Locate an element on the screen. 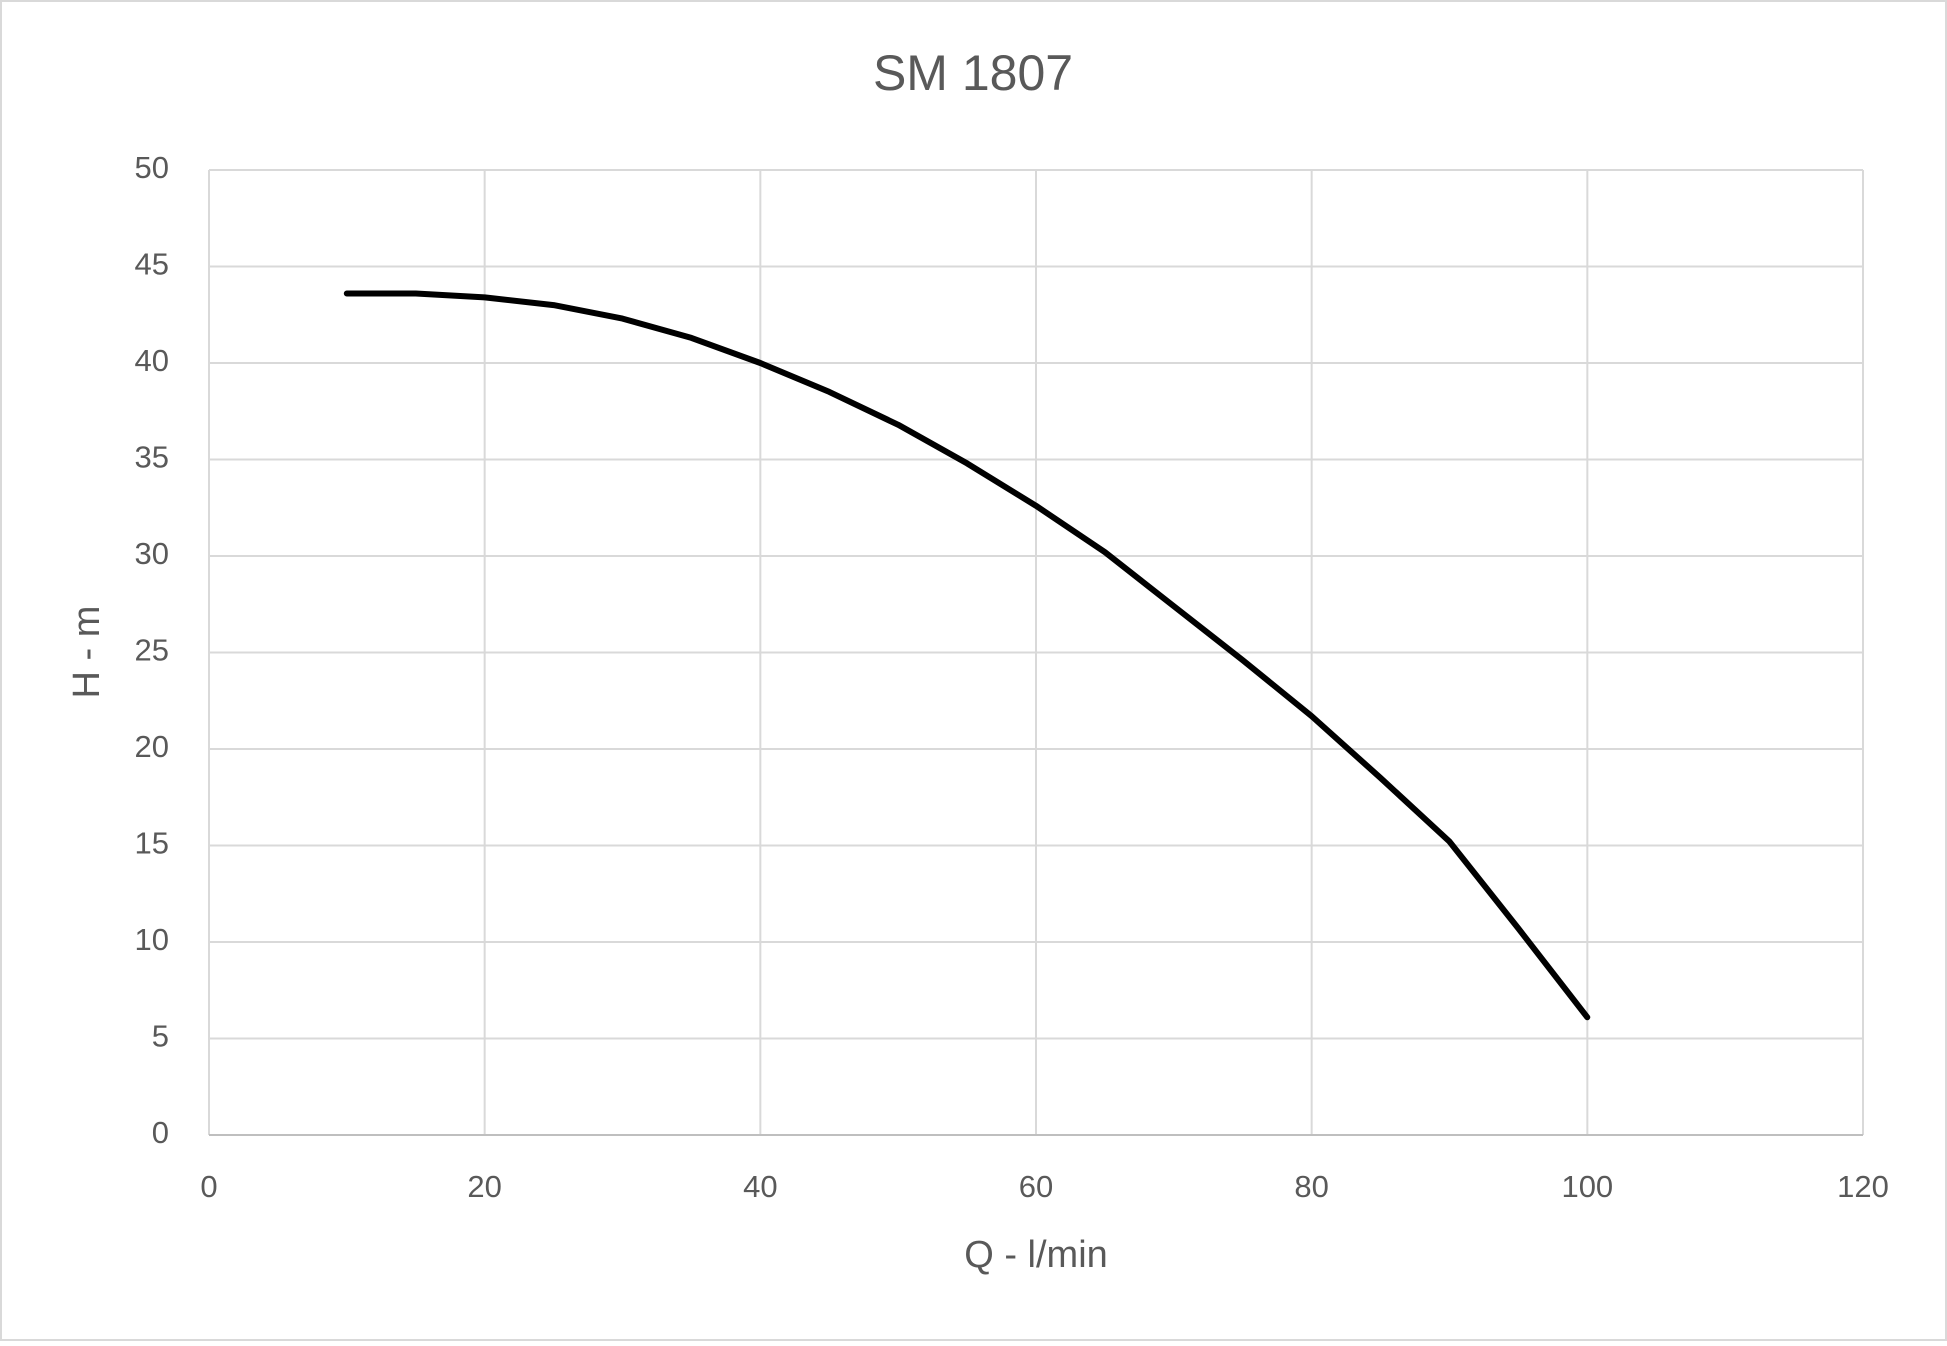 The width and height of the screenshot is (1947, 1346). x-tick-label: 60 is located at coordinates (1036, 1186).